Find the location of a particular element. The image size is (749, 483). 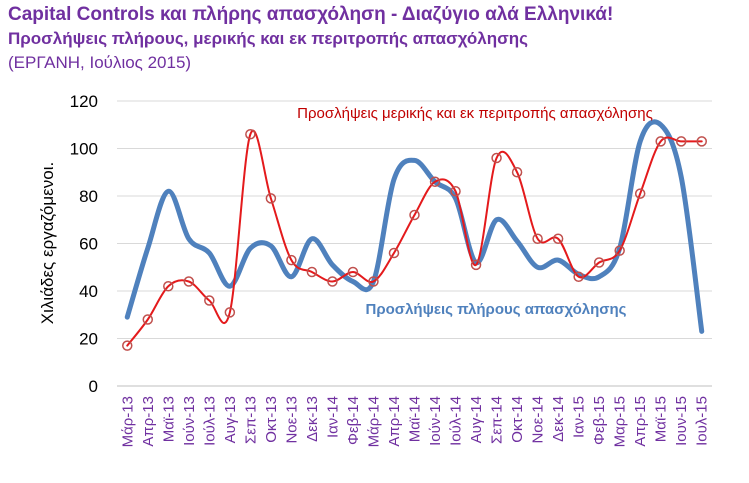

x-tick-label: Σεπ-14 is located at coordinates (497, 420).